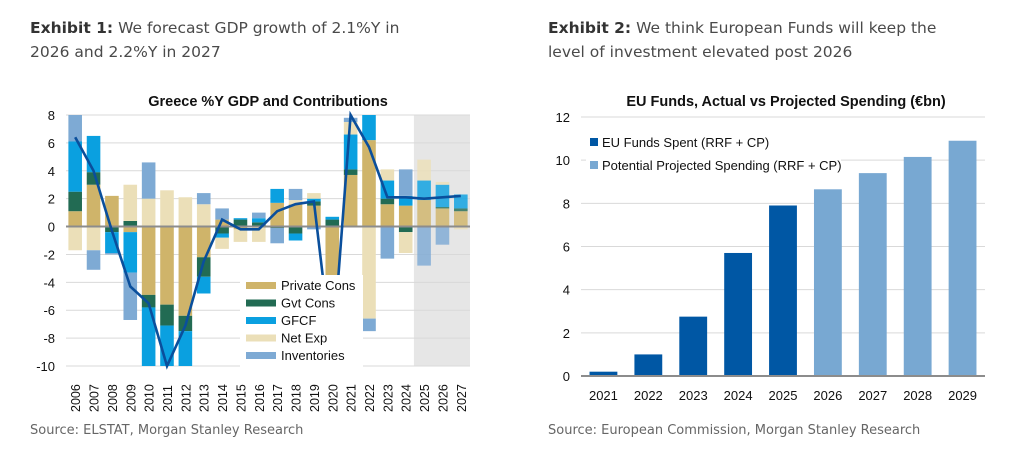  Describe the element at coordinates (388, 398) in the screenshot. I see `chart1-x-tick-label: 2023` at that location.